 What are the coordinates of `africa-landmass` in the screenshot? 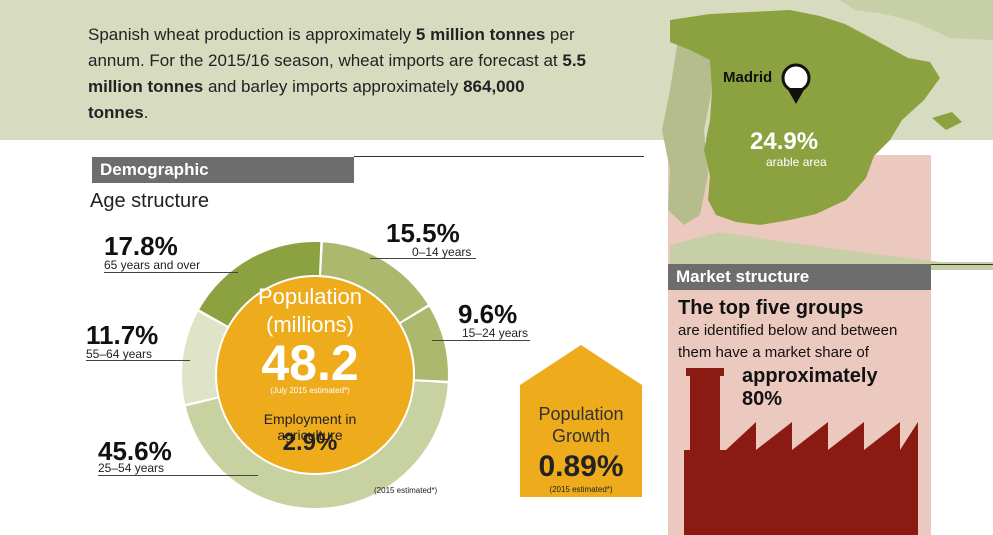 It's located at (831, 251).